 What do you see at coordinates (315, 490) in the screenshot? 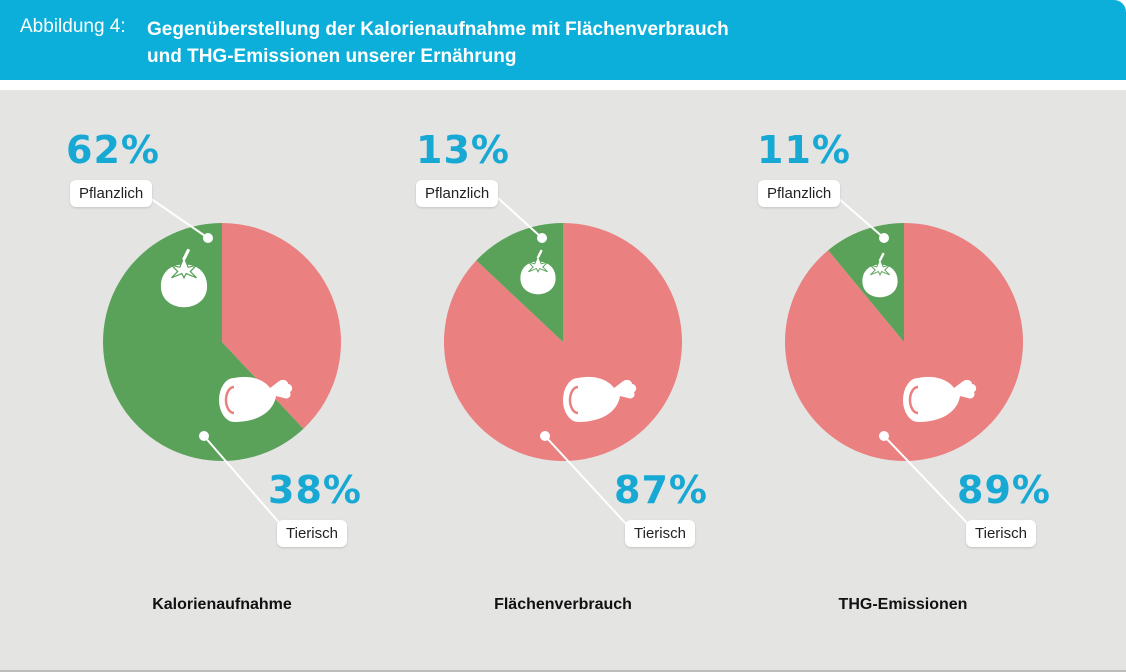
I see `chart-1-animal-value-label: 38%` at bounding box center [315, 490].